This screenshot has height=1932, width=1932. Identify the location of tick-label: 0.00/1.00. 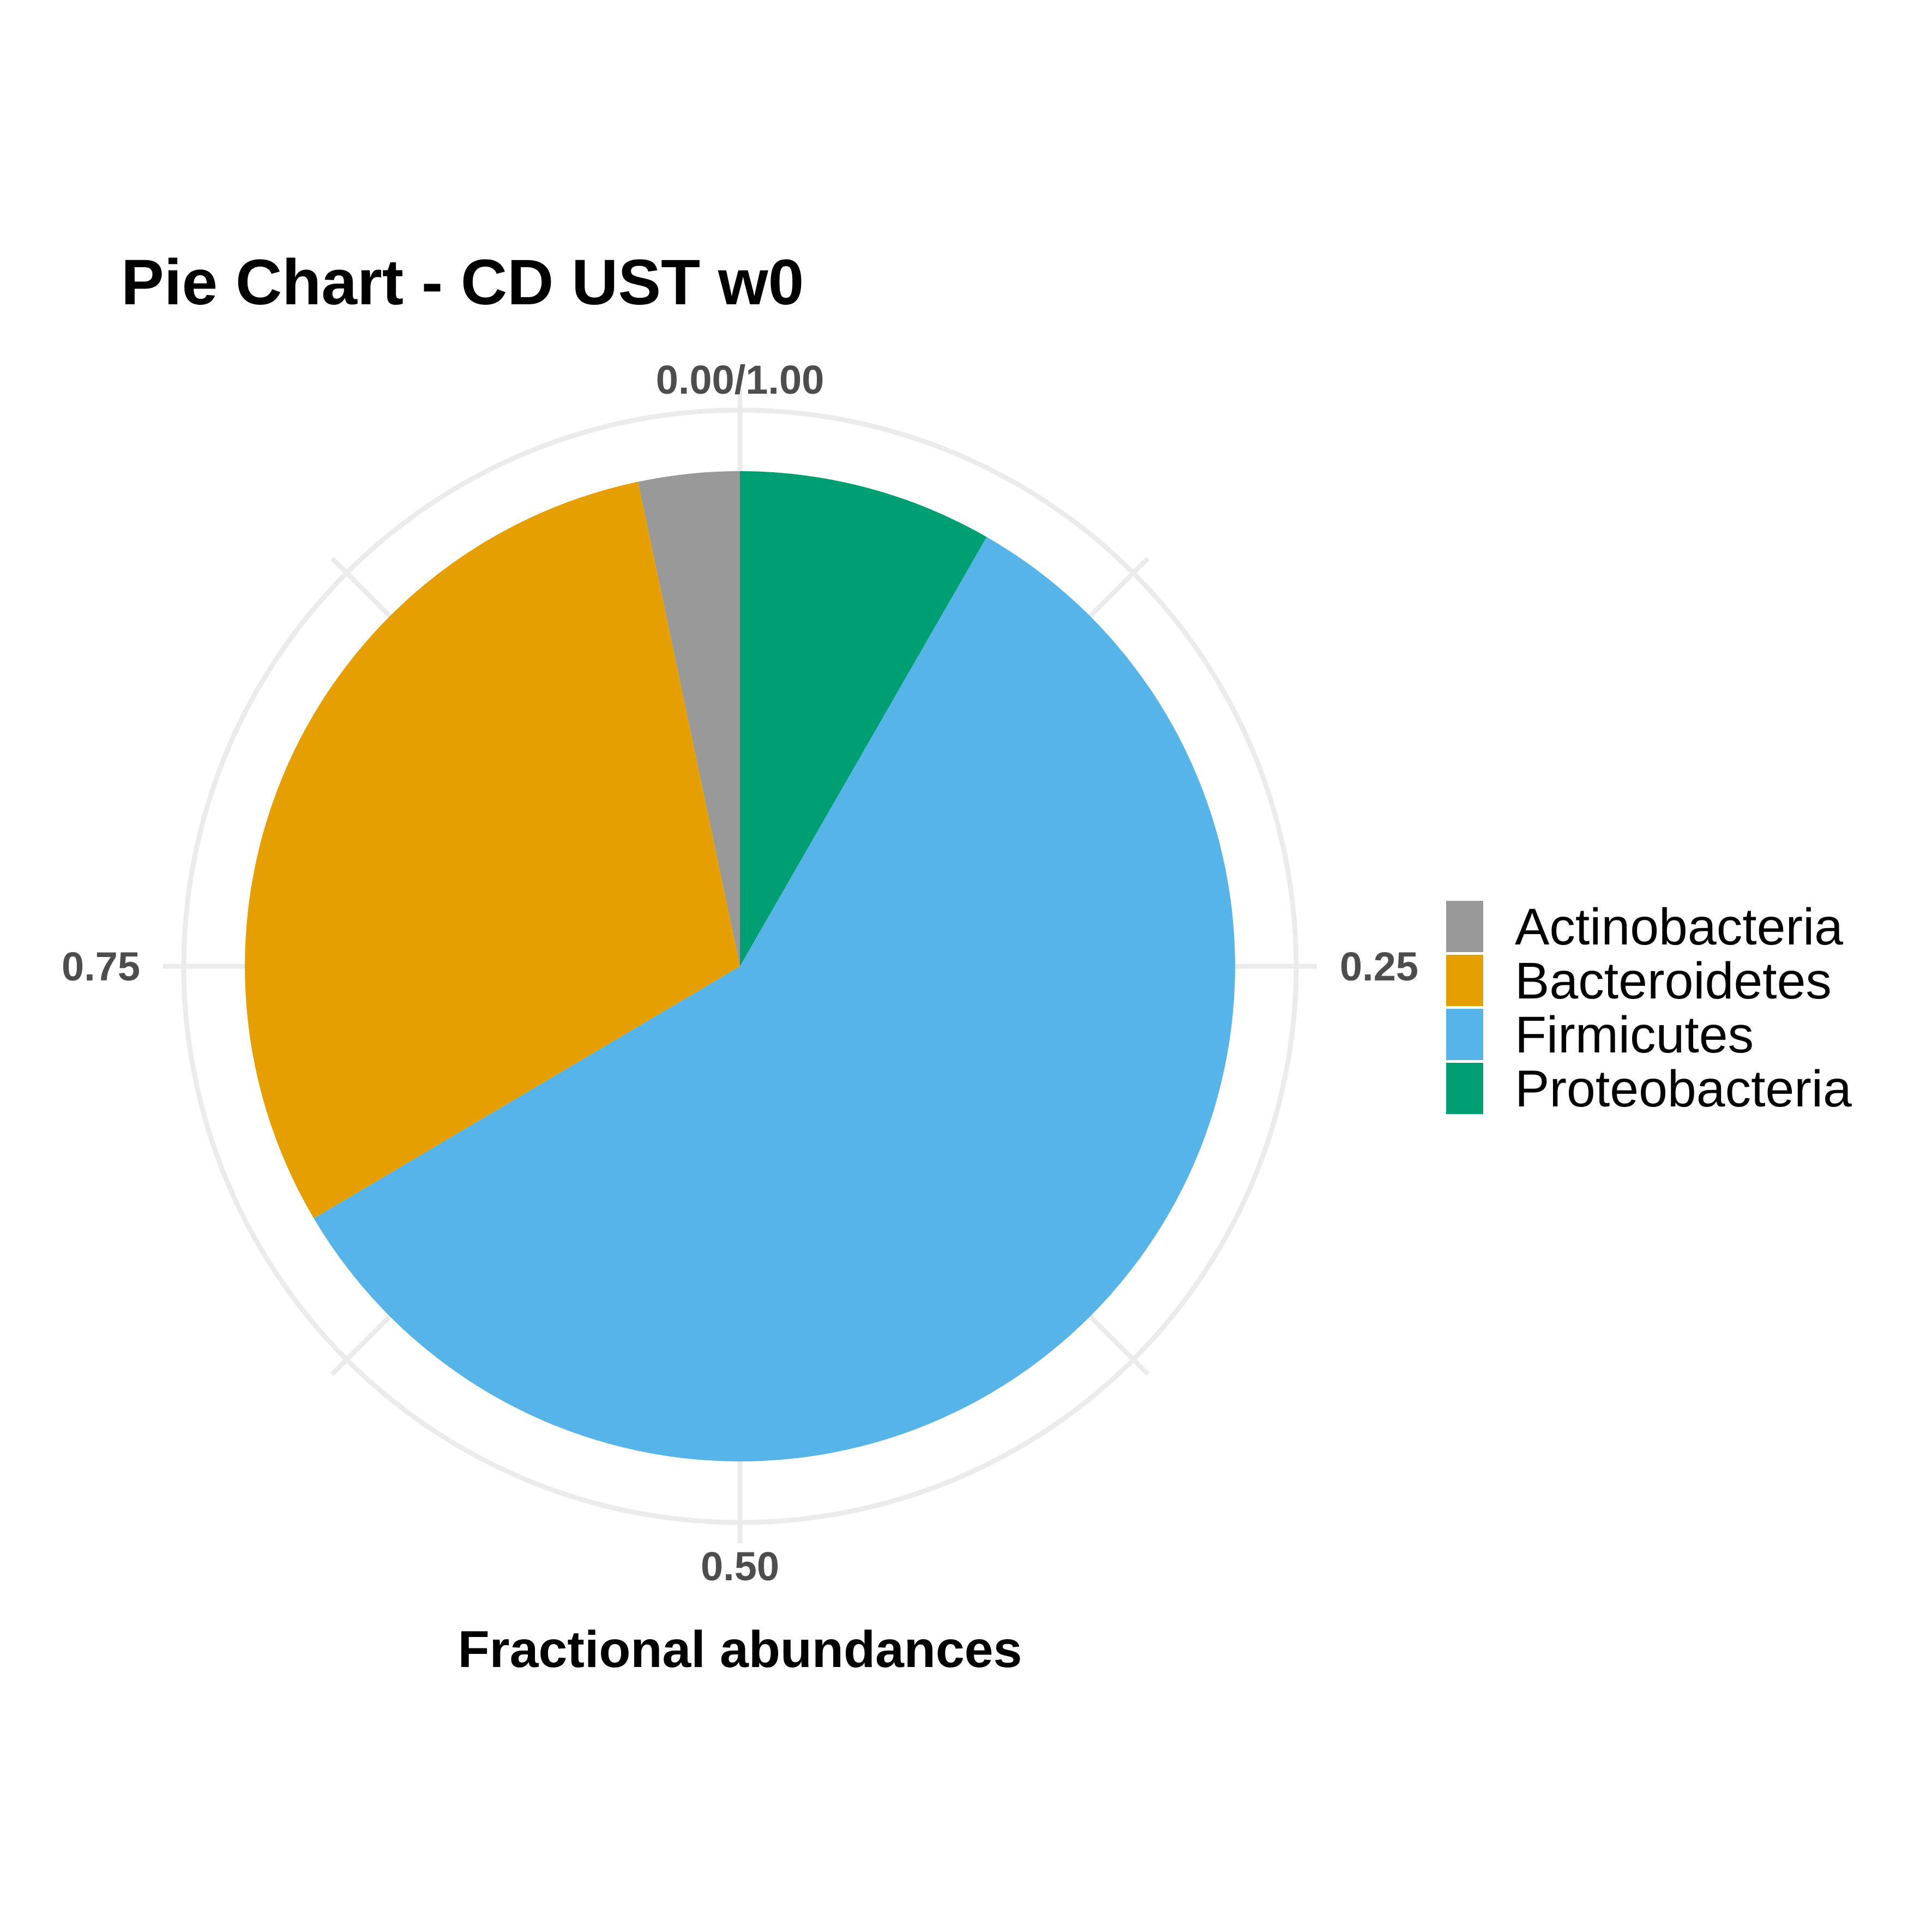
(740, 379).